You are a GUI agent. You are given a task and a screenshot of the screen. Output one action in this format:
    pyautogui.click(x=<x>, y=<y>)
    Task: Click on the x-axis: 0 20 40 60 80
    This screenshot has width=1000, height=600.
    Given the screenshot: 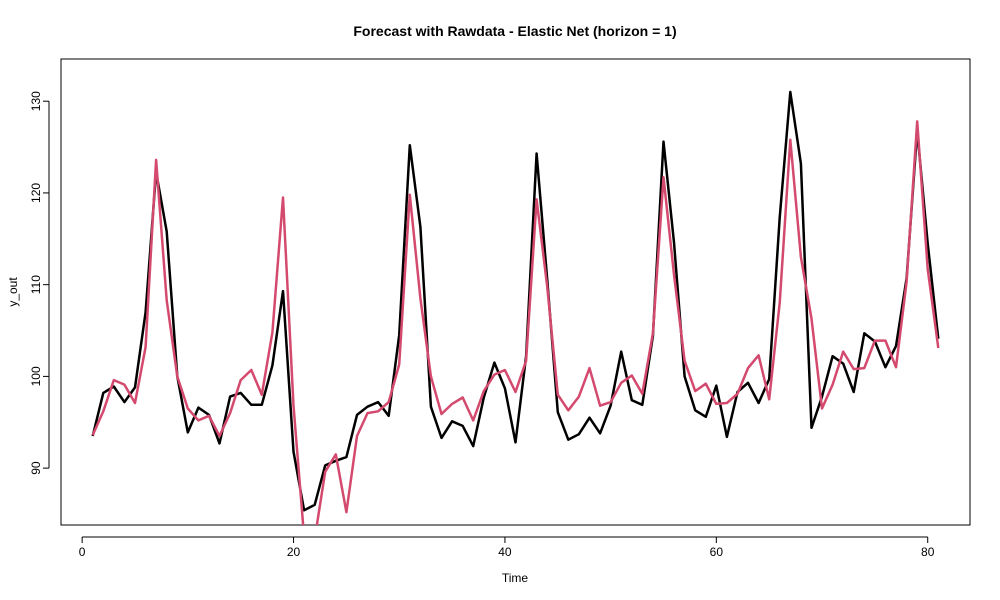 What is the action you would take?
    pyautogui.click(x=507, y=547)
    